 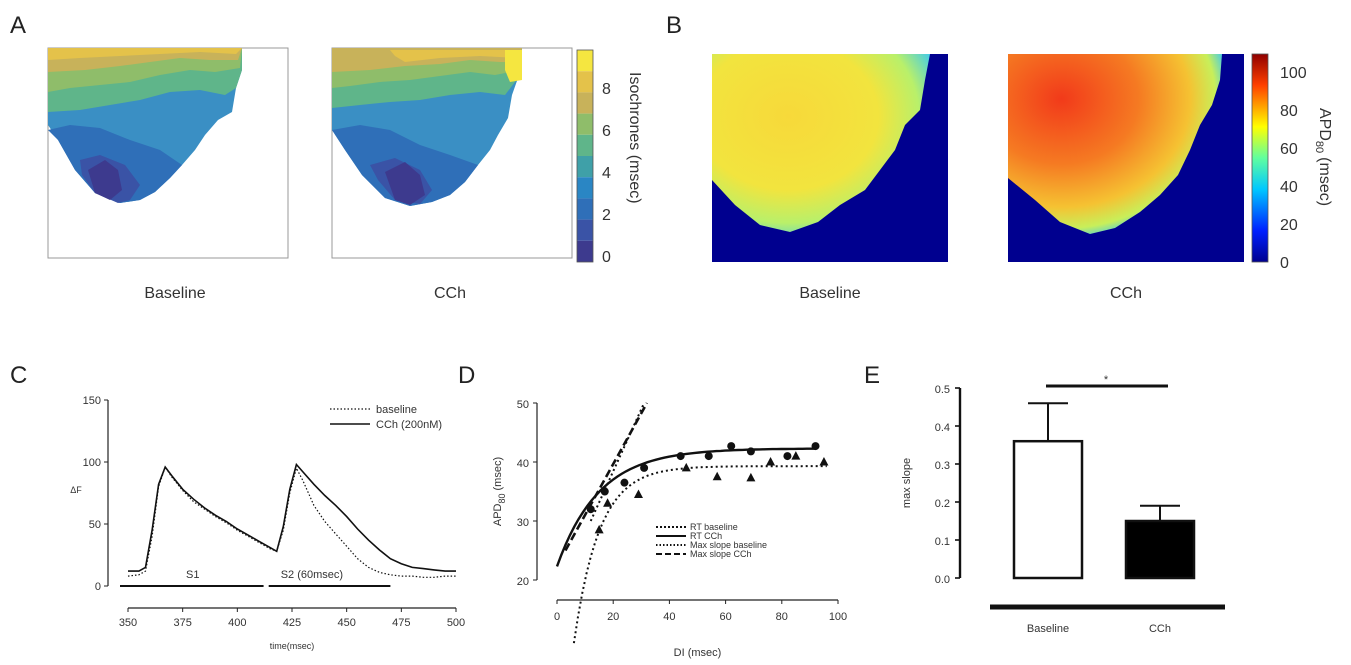 What do you see at coordinates (128, 623) in the screenshot?
I see `chart-c-xtick: 350` at bounding box center [128, 623].